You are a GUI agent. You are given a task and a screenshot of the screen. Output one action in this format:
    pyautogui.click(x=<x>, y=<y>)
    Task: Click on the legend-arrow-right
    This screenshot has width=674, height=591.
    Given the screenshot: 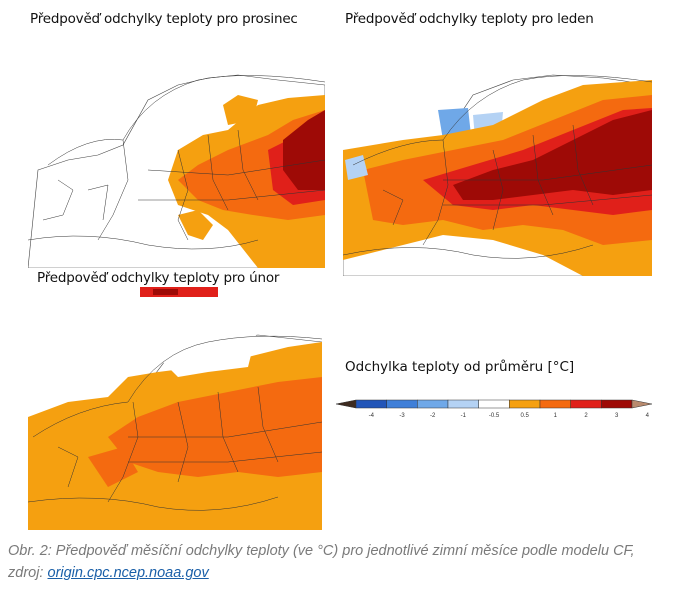 What is the action you would take?
    pyautogui.click(x=642, y=404)
    